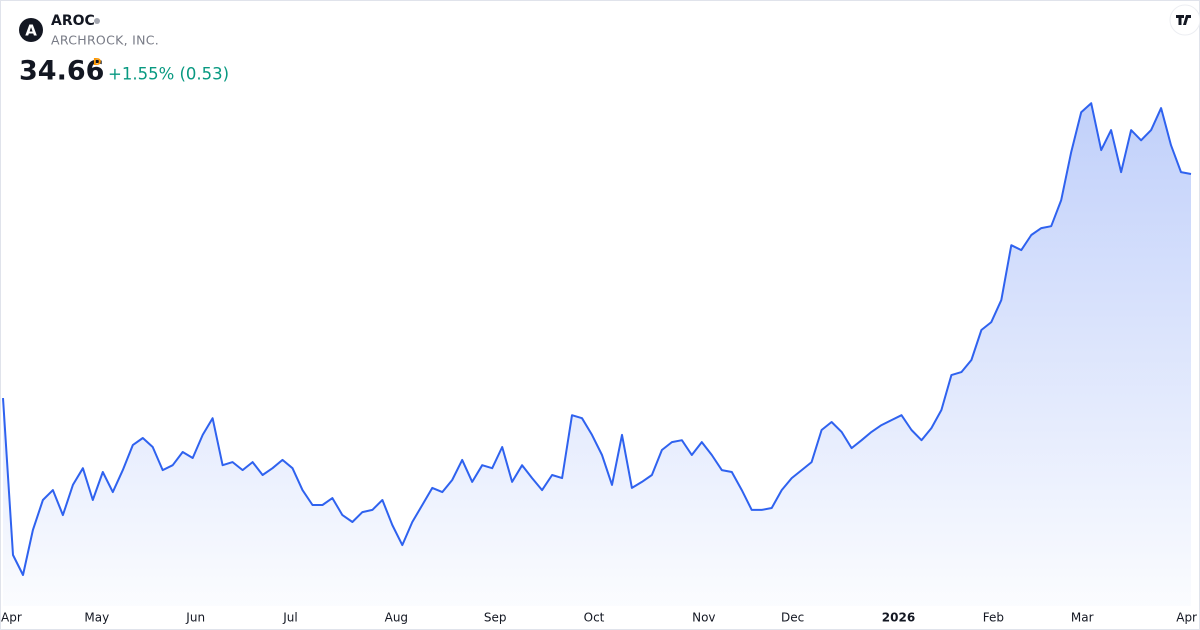 The image size is (1200, 630). Describe the element at coordinates (703, 618) in the screenshot. I see `x-tick-label: Nov` at that location.